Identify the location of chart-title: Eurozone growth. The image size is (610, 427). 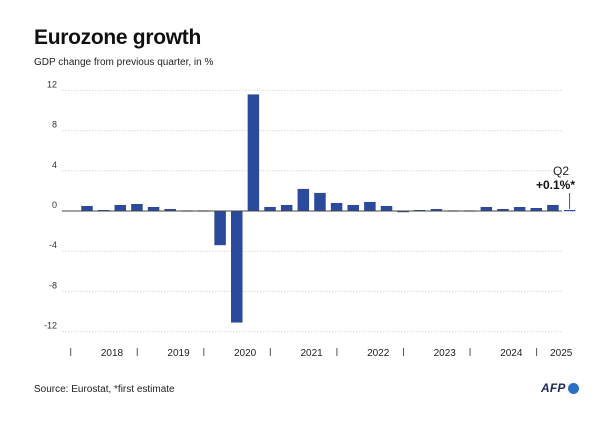
(117, 37).